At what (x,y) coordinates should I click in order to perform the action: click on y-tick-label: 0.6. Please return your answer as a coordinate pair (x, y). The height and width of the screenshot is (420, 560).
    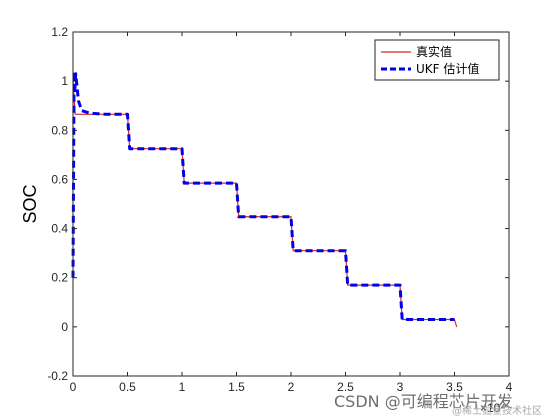
    Looking at the image, I should click on (59, 179).